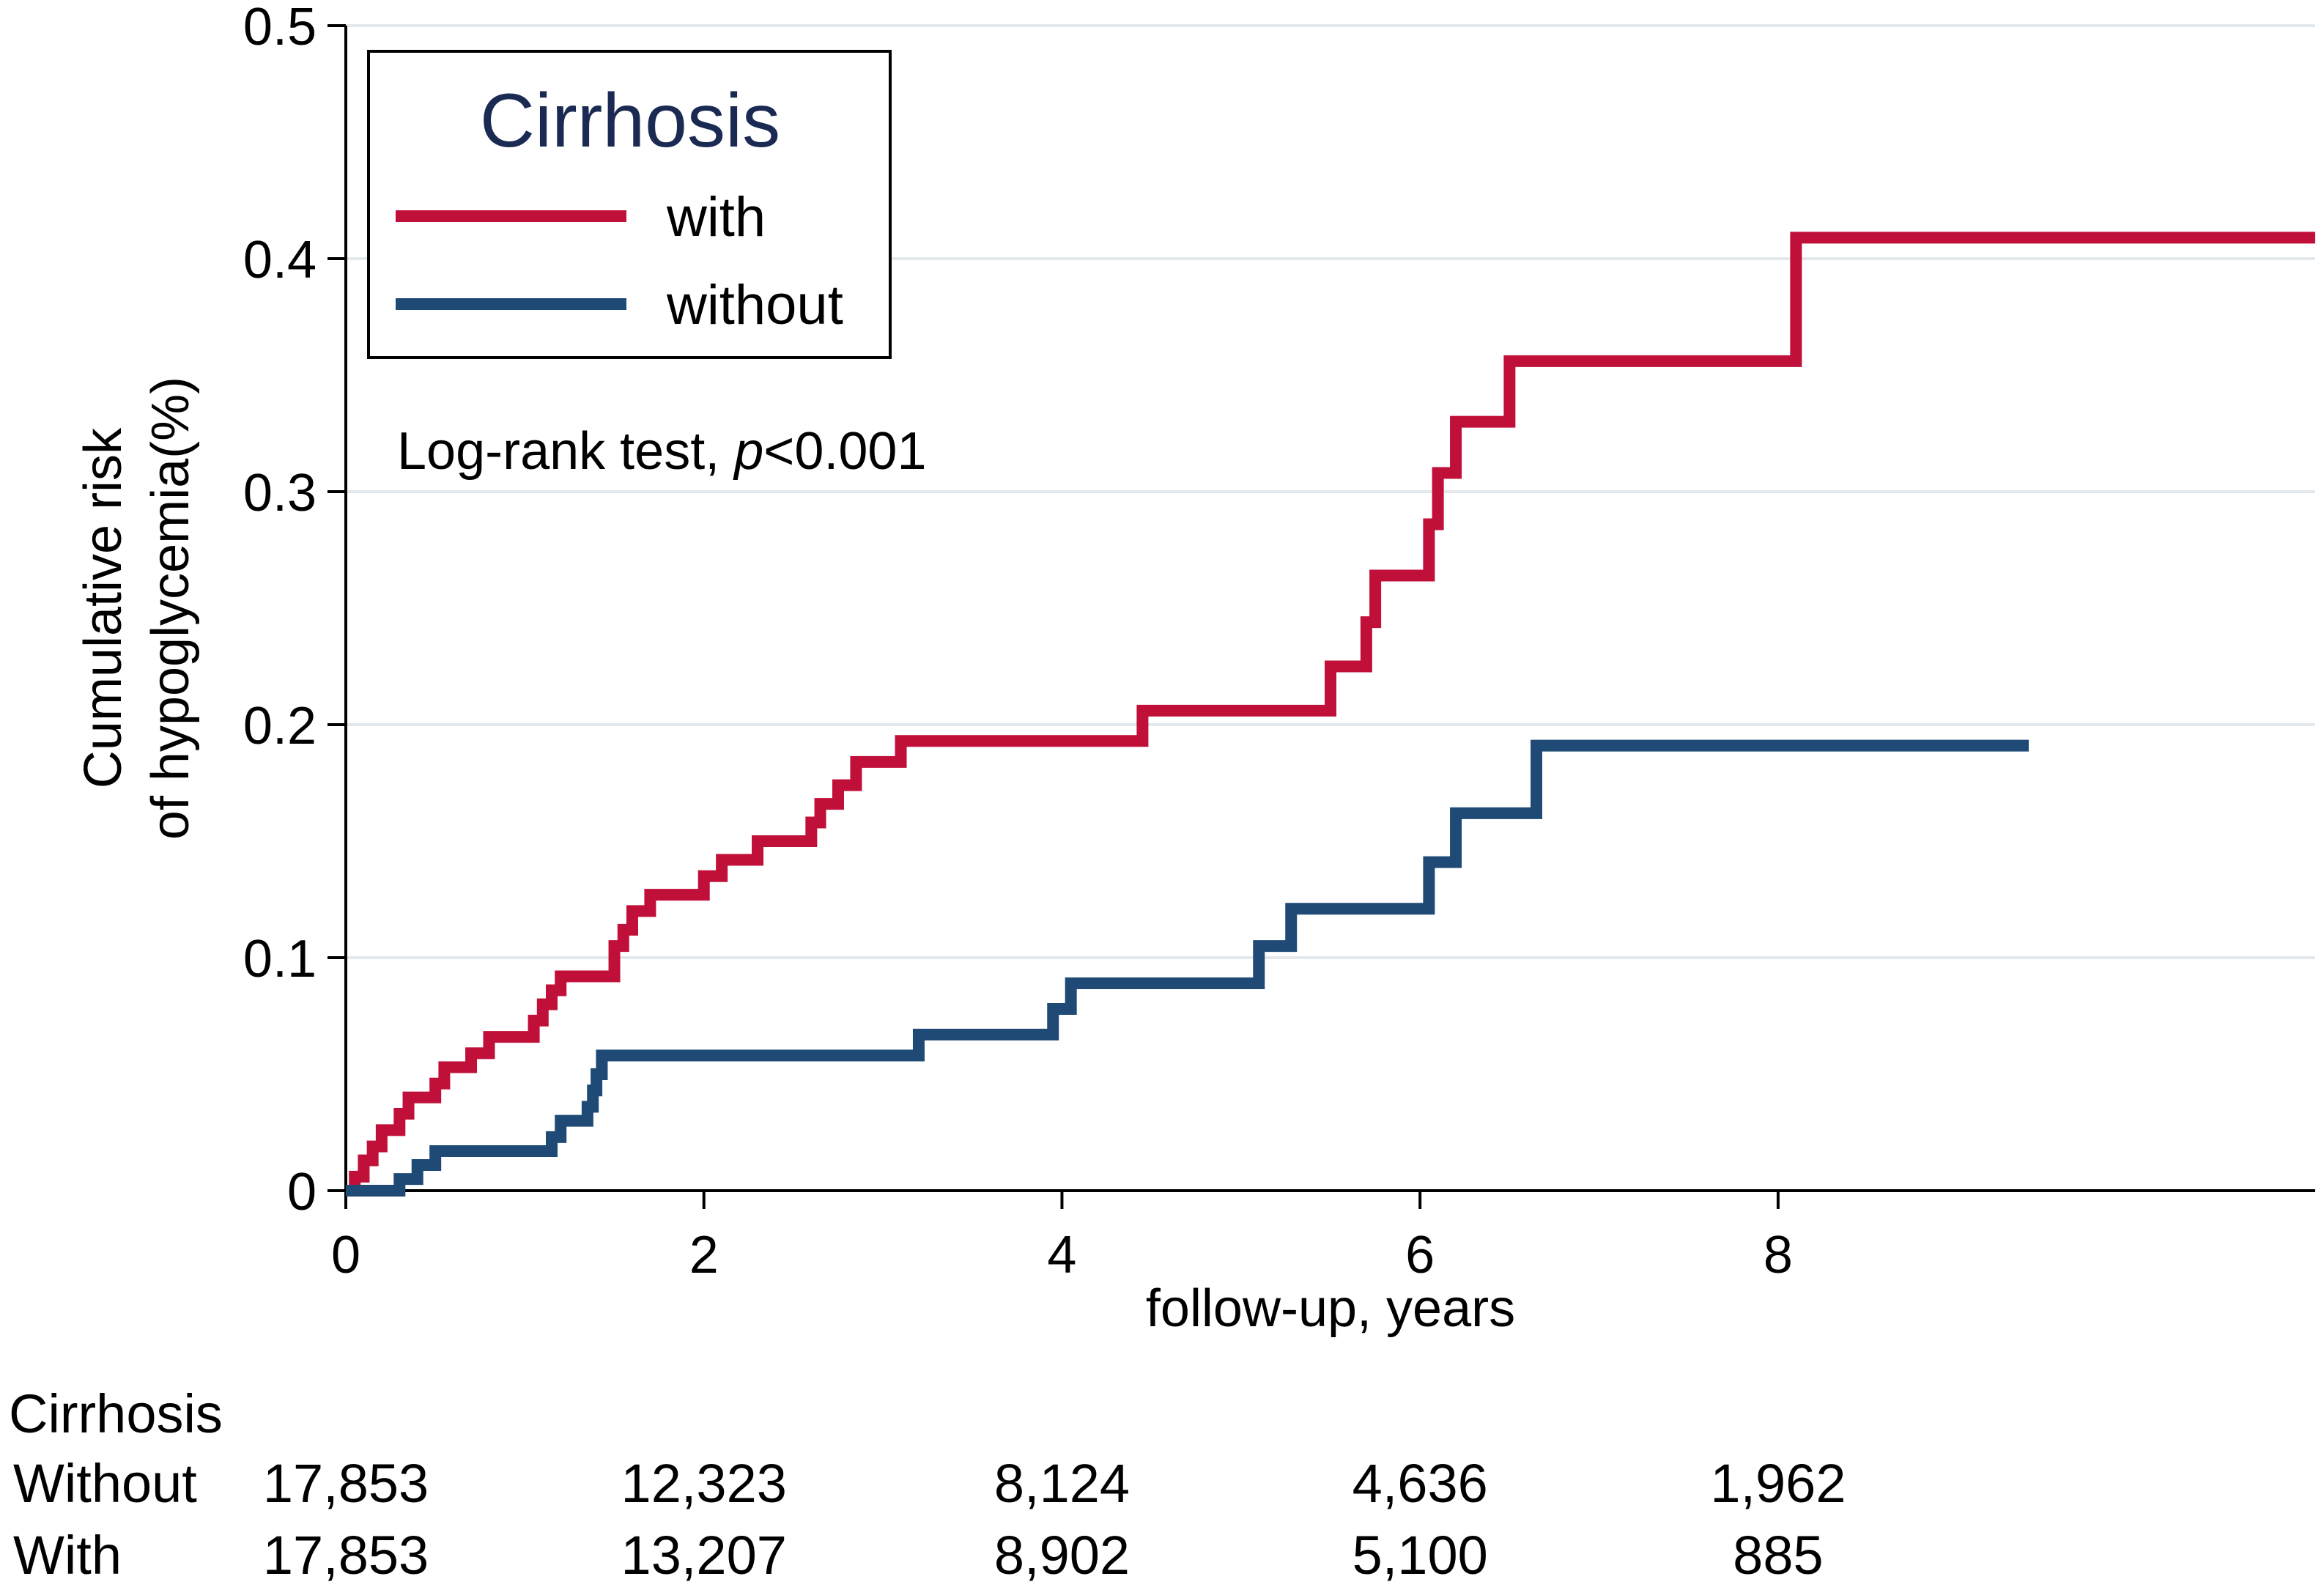  What do you see at coordinates (1778, 1483) in the screenshot?
I see `risk-cell-0-4: 1,962` at bounding box center [1778, 1483].